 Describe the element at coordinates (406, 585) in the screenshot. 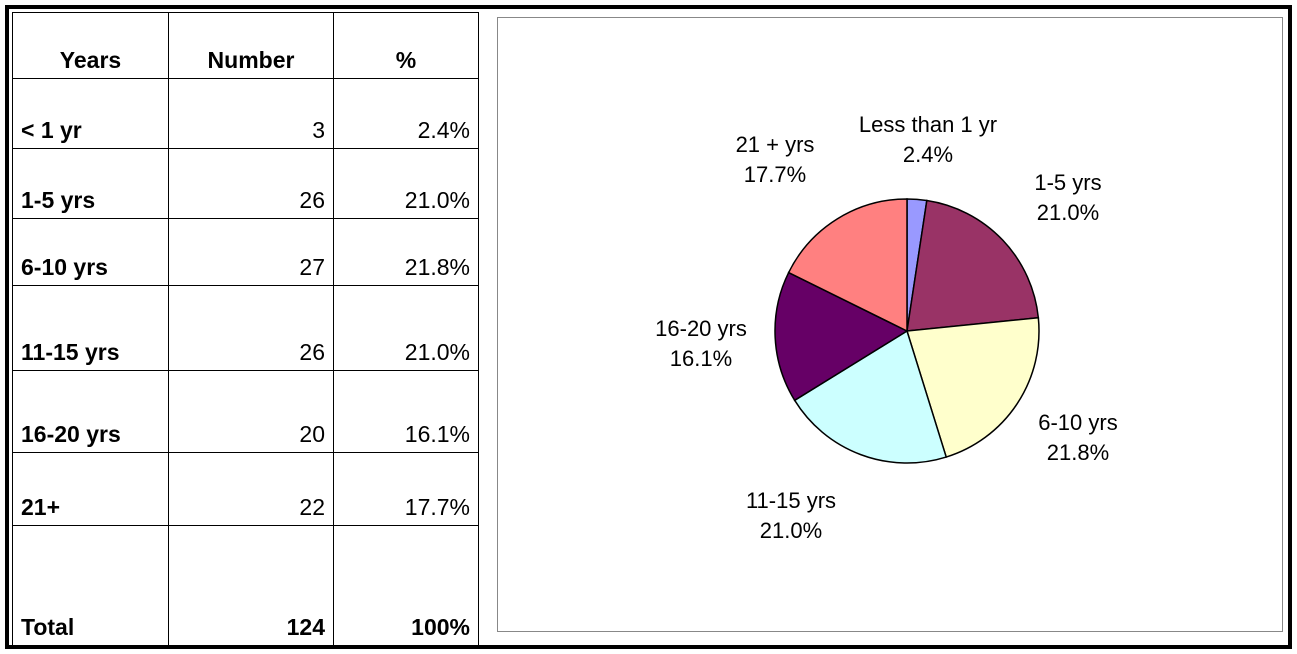

I see `table-cell: 100%` at that location.